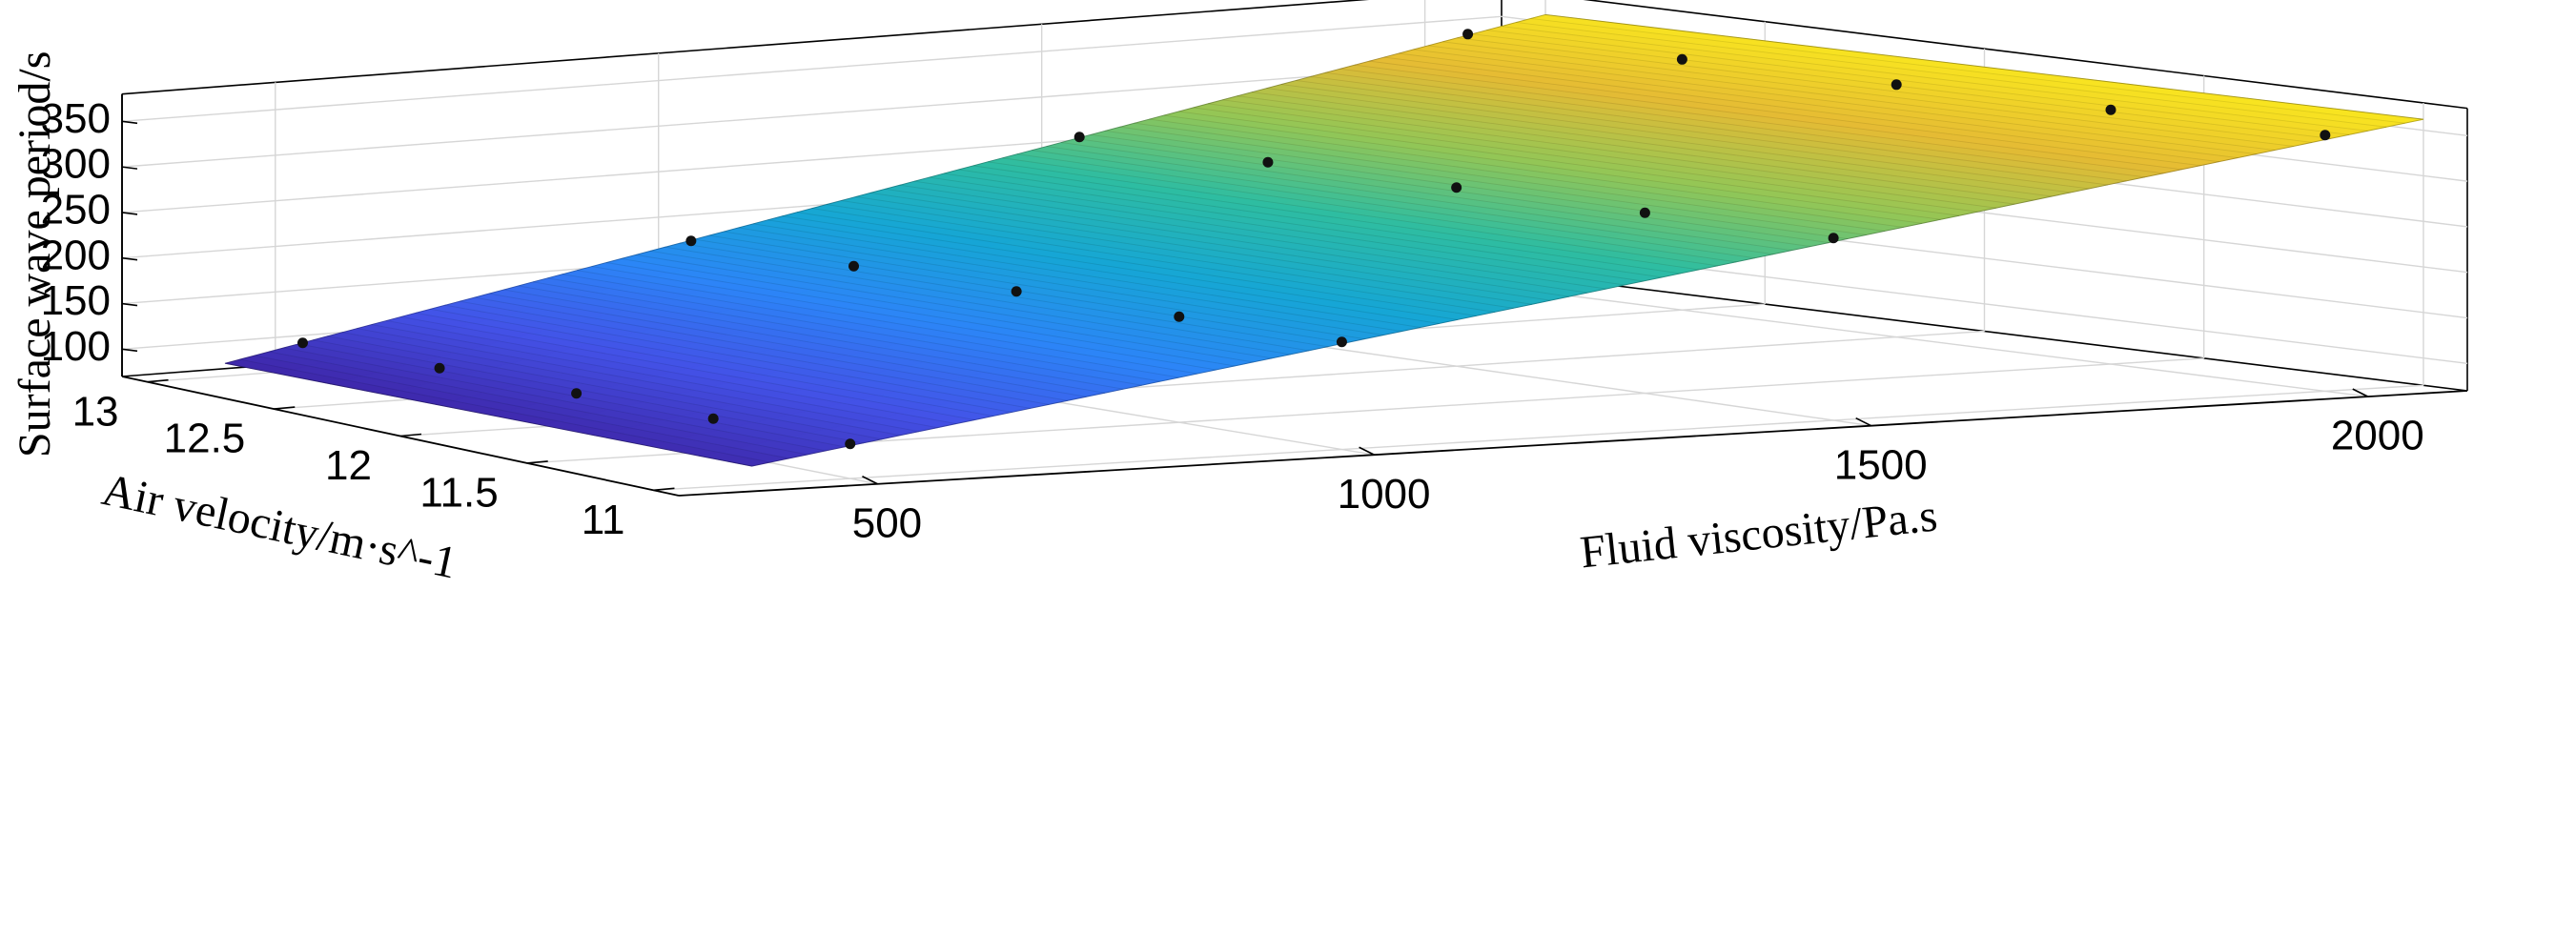 The image size is (2576, 935). What do you see at coordinates (95, 412) in the screenshot?
I see `y-tick-label: 13` at bounding box center [95, 412].